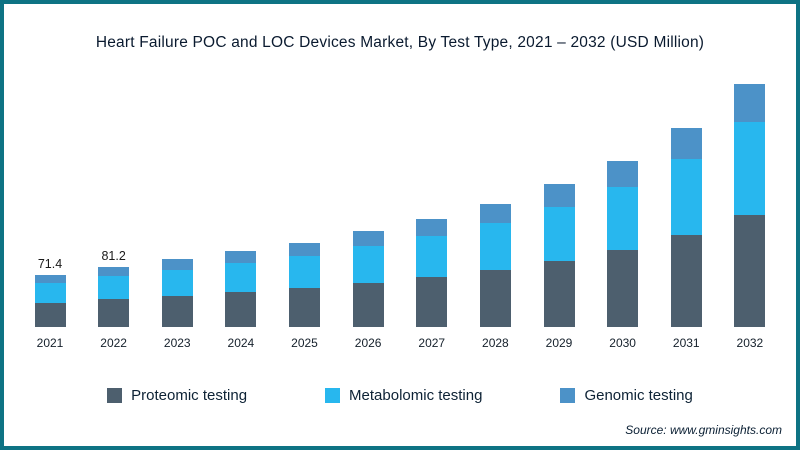 This screenshot has height=450, width=800. Describe the element at coordinates (703, 430) in the screenshot. I see `source-attribution: Source: www.gminsights.com` at that location.